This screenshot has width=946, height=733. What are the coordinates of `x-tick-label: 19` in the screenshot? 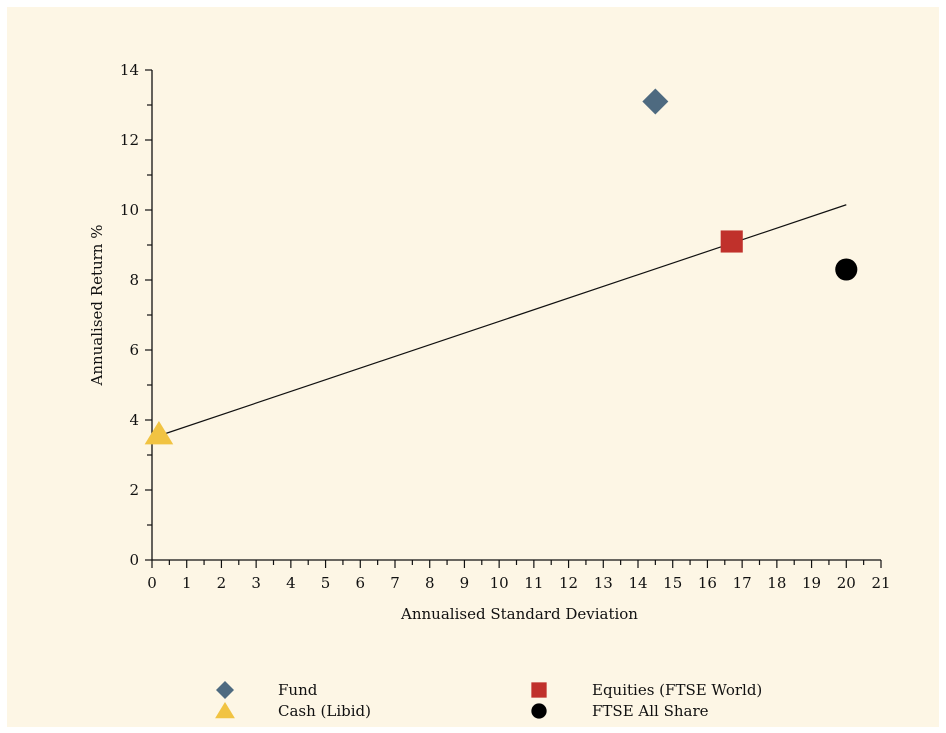 It's located at (811, 583).